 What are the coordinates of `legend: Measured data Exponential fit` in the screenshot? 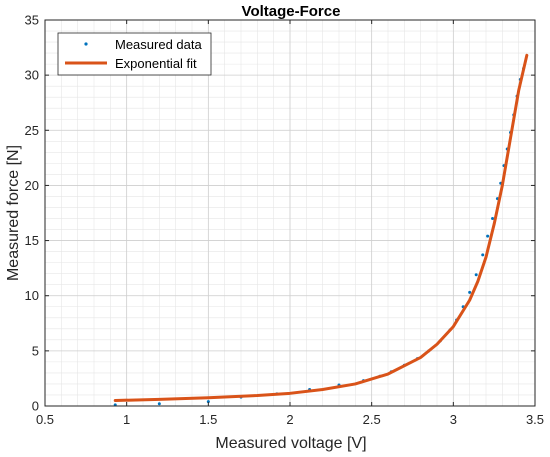 It's located at (134, 54).